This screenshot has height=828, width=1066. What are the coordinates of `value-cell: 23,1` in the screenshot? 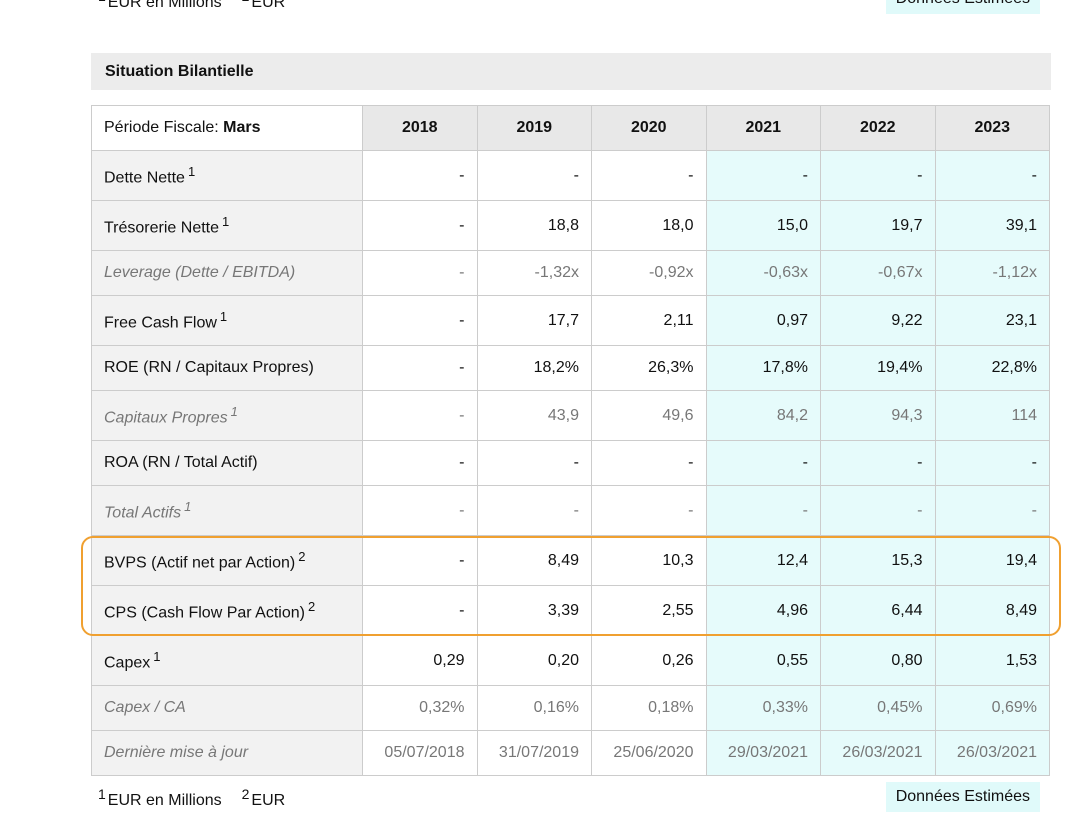 It's located at (992, 320).